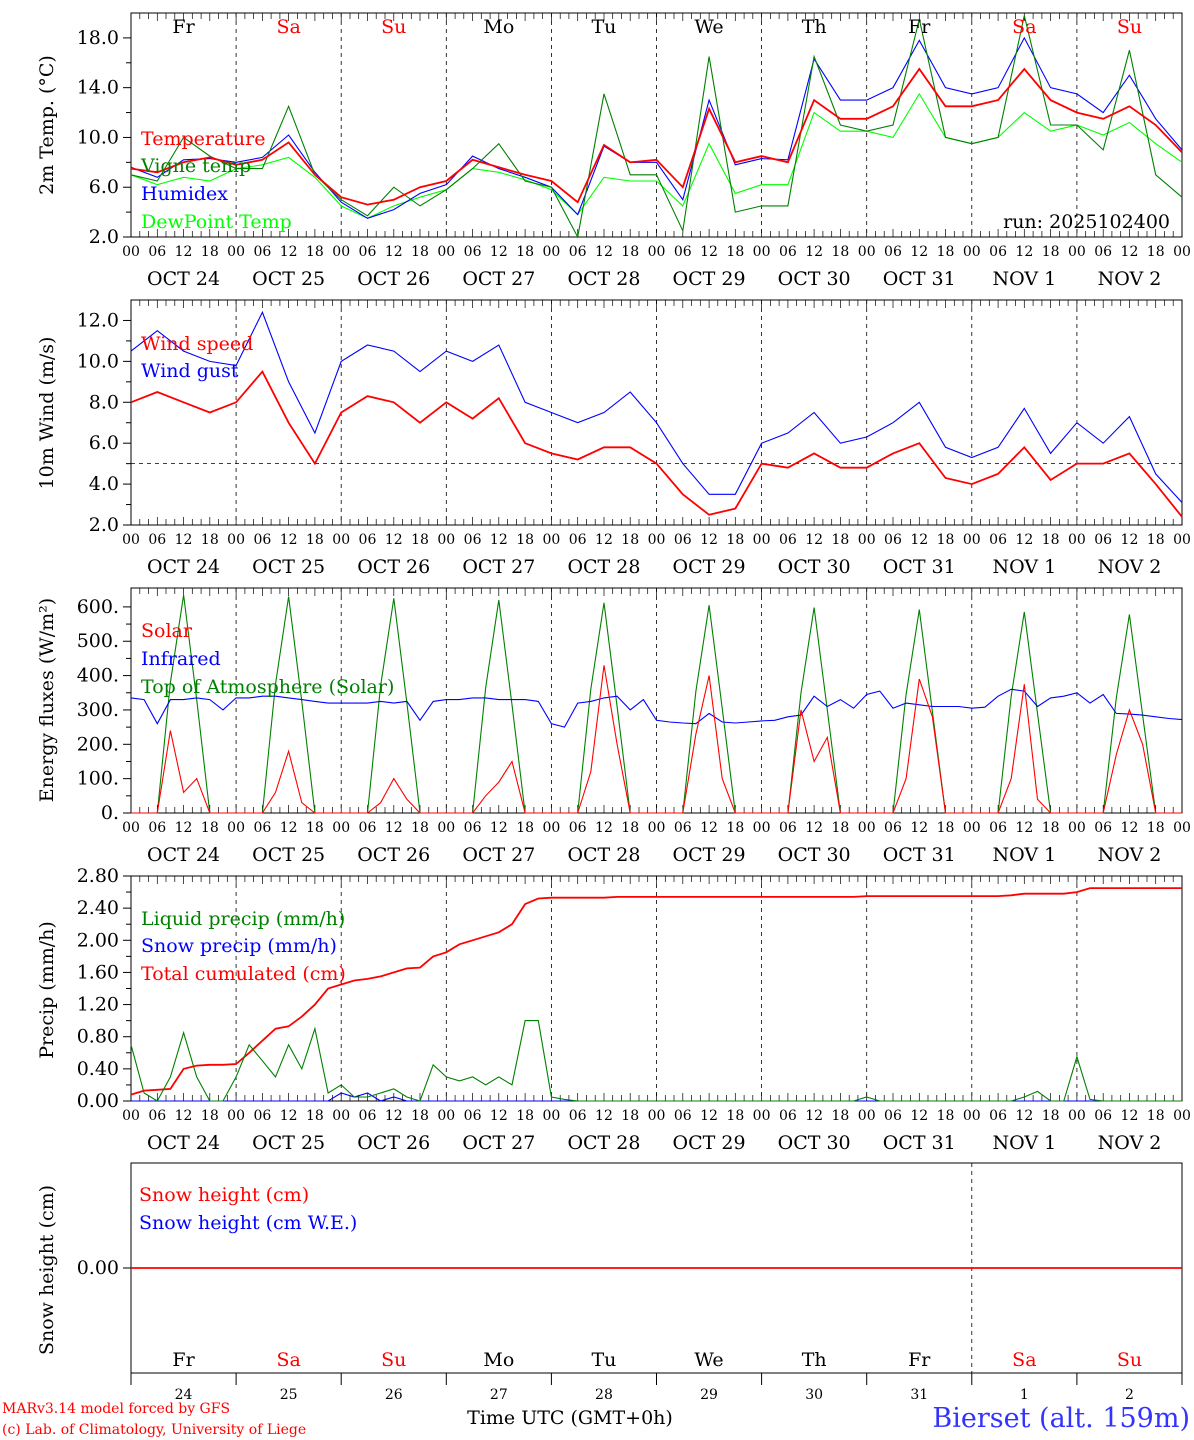  Describe the element at coordinates (289, 1395) in the screenshot. I see `day-number: 25` at that location.